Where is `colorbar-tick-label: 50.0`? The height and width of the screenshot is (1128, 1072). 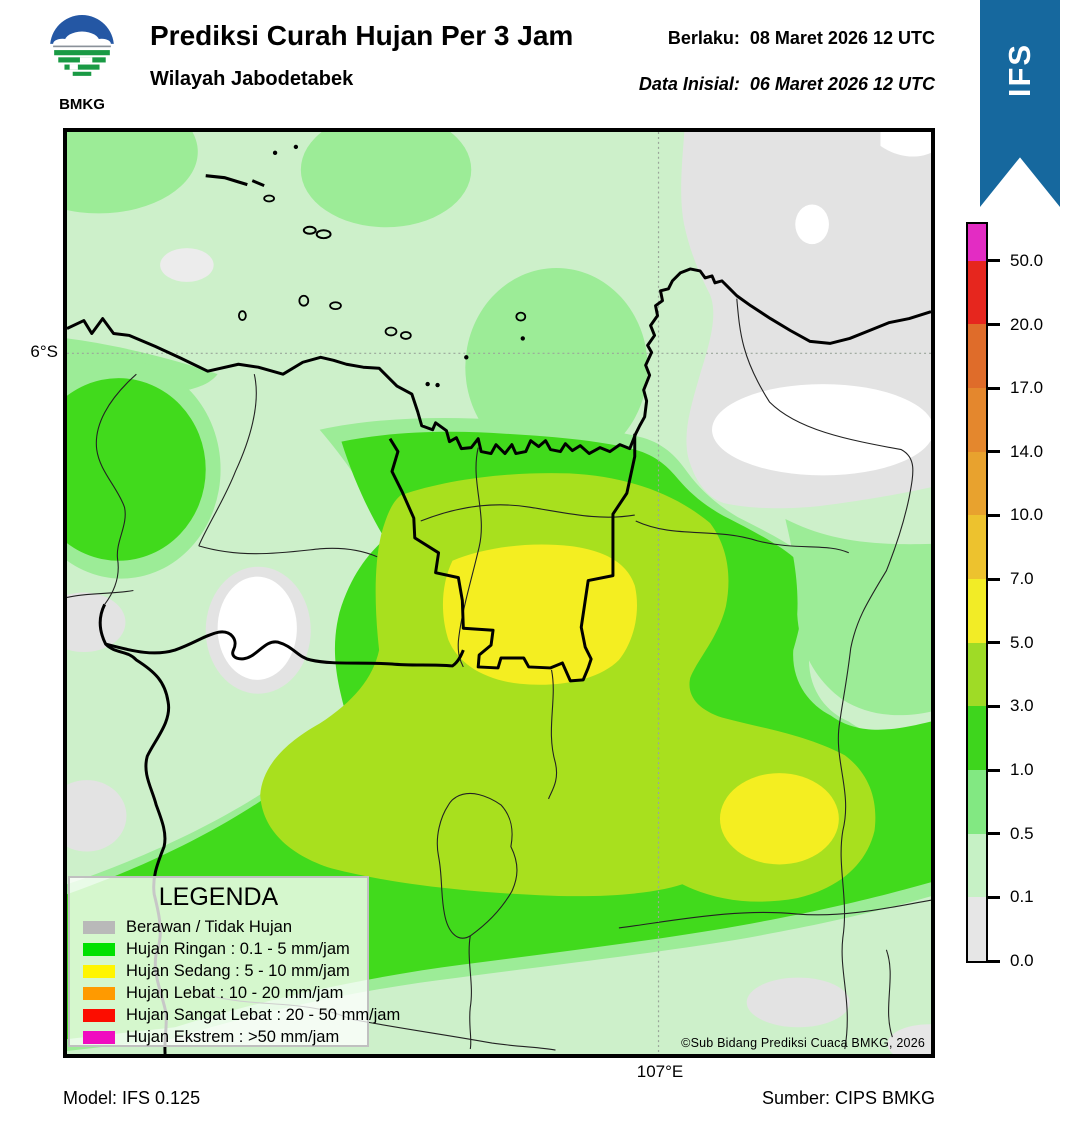
colorbar-tick-label: 50.0 is located at coordinates (1027, 260).